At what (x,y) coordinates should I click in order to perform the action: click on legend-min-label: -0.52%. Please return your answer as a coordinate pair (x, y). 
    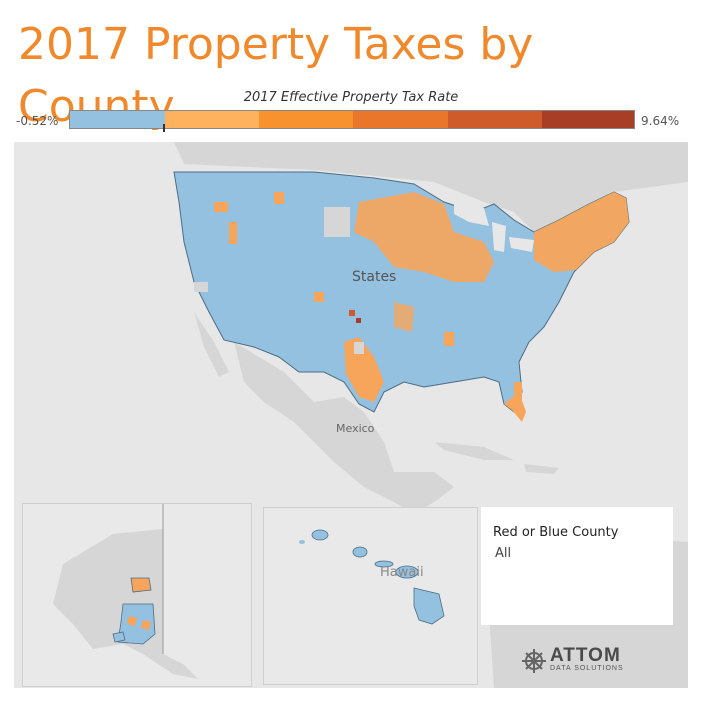
    Looking at the image, I should click on (37, 121).